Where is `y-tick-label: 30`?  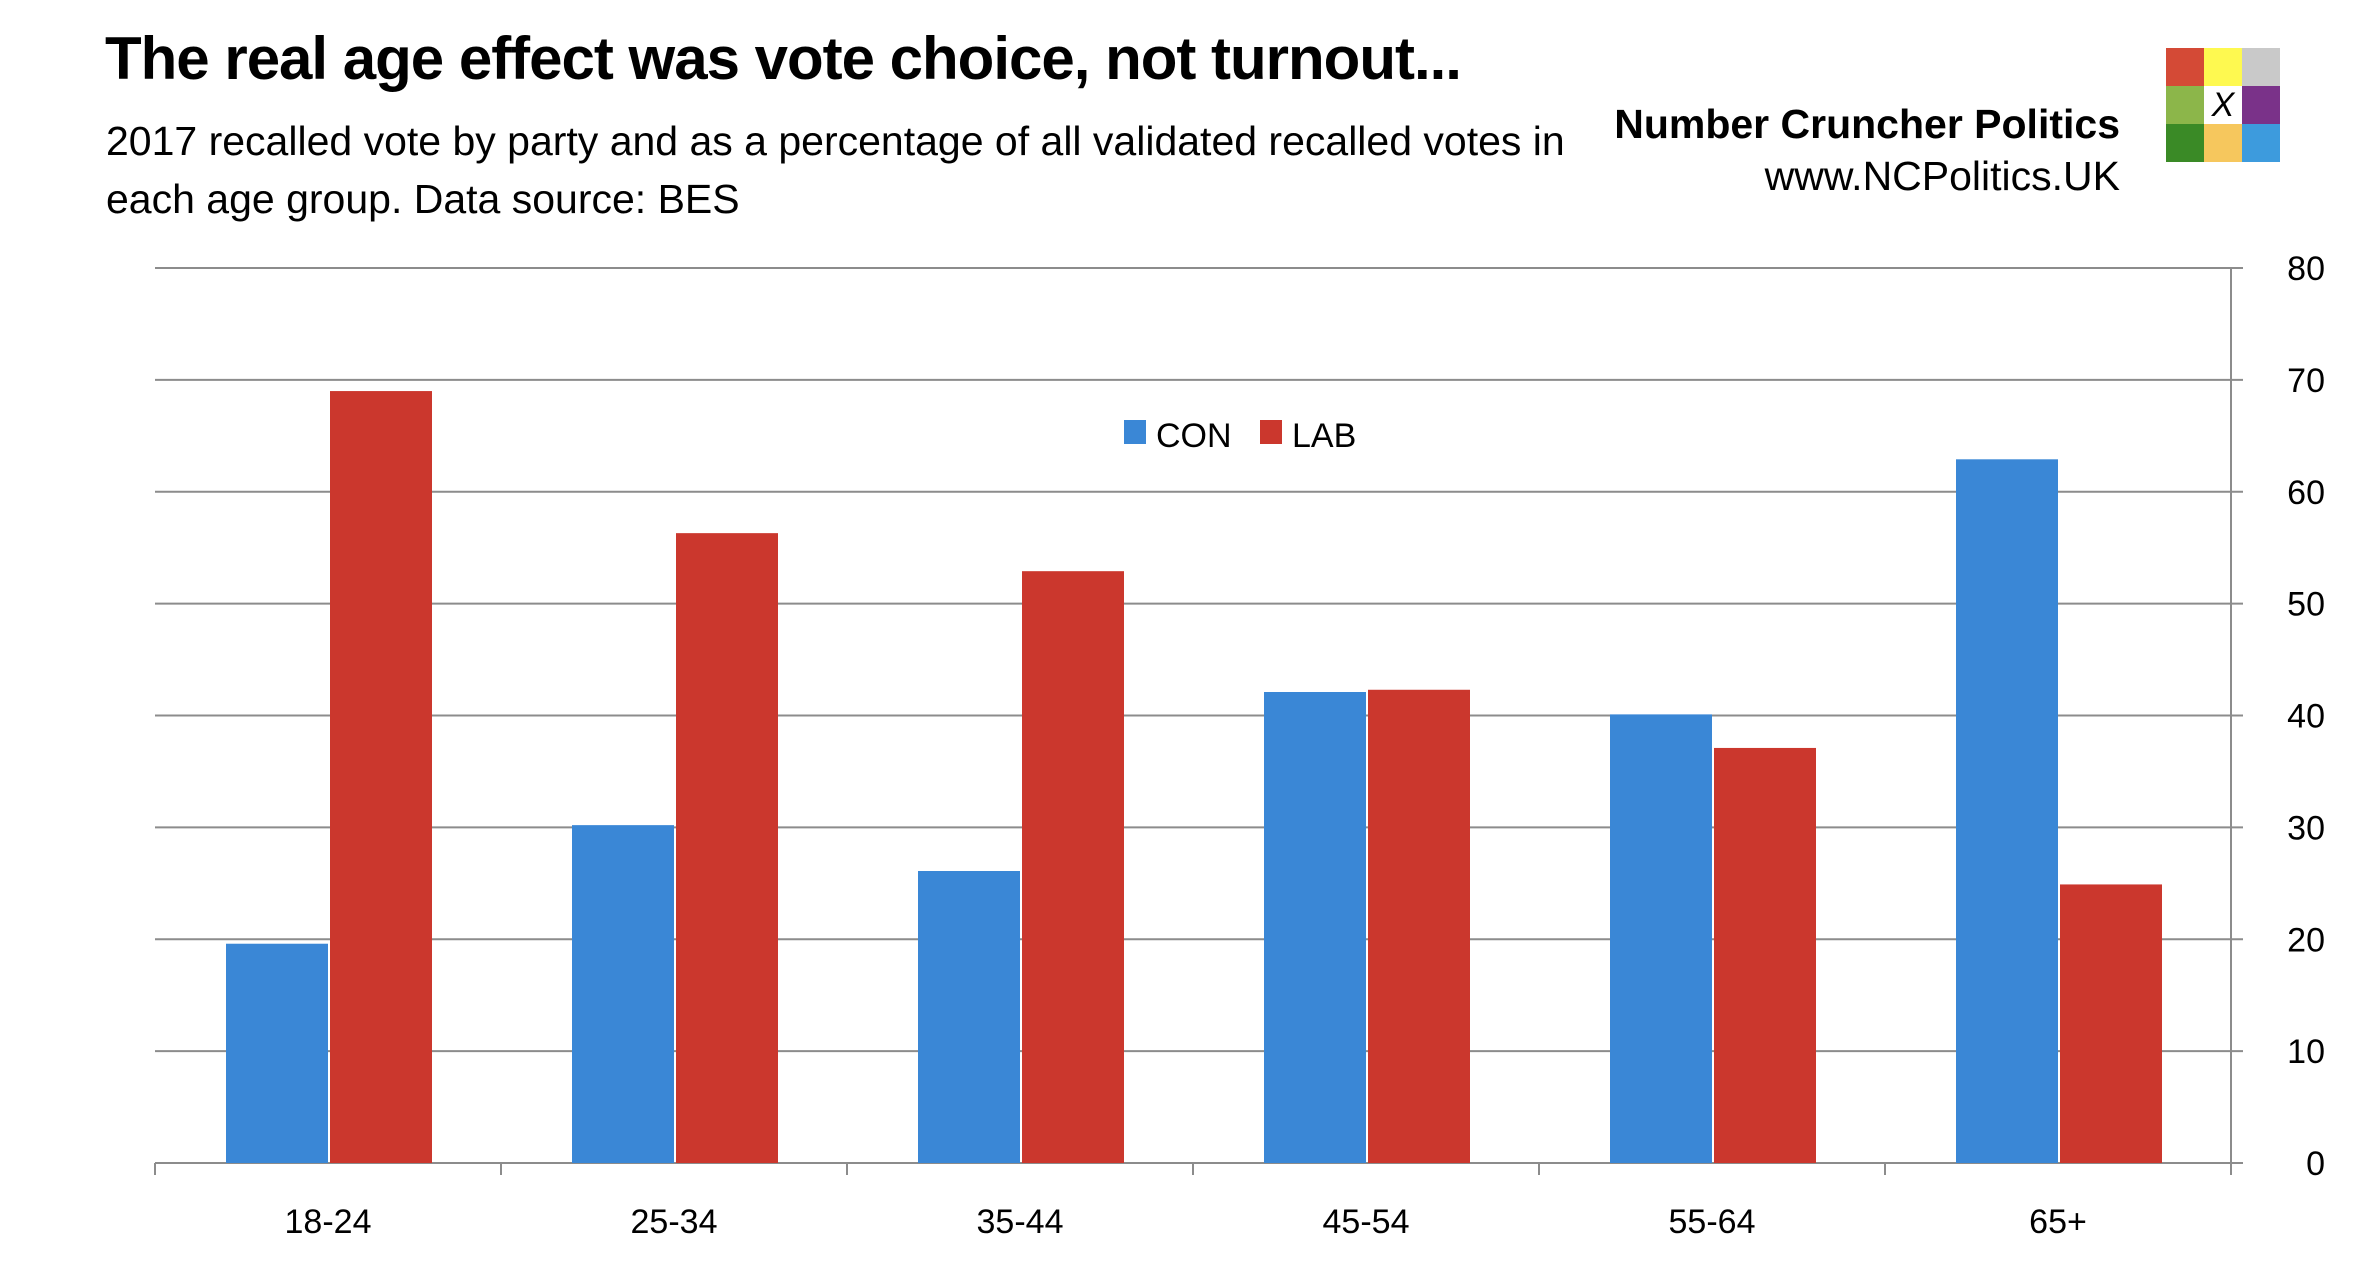 y-tick-label: 30 is located at coordinates (2306, 828).